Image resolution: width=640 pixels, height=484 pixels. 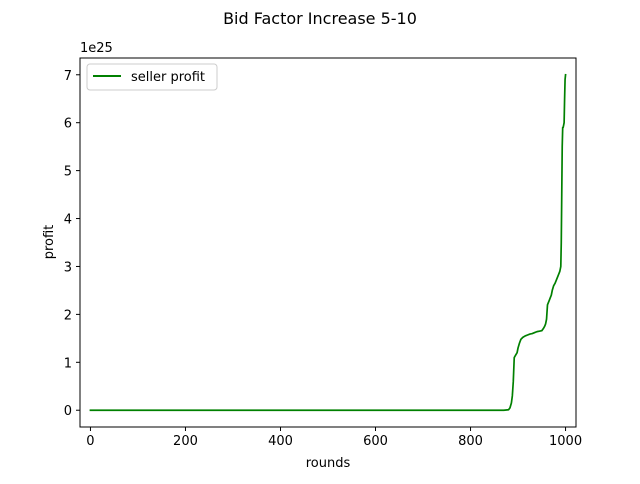 What do you see at coordinates (565, 441) in the screenshot?
I see `x-tick-label: 1000` at bounding box center [565, 441].